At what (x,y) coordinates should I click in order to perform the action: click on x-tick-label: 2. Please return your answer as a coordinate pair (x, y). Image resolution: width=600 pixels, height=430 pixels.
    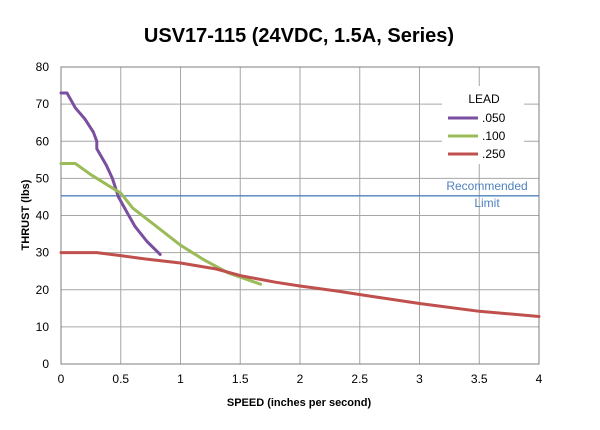
    Looking at the image, I should click on (300, 379).